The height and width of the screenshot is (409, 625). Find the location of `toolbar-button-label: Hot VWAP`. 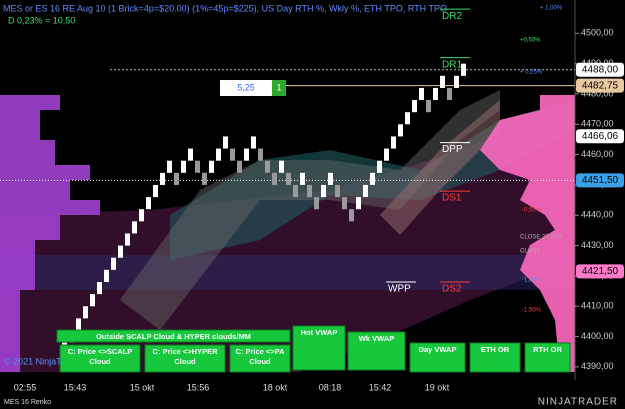

toolbar-button-label: Hot VWAP is located at coordinates (319, 332).